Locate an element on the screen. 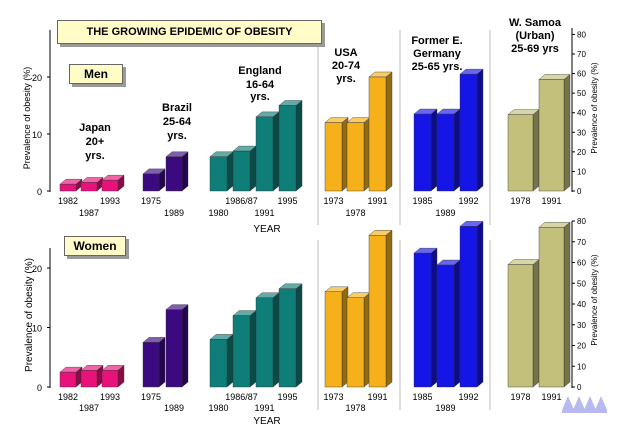 The image size is (625, 441). year-label-women-3-1: 1978 is located at coordinates (355, 408).